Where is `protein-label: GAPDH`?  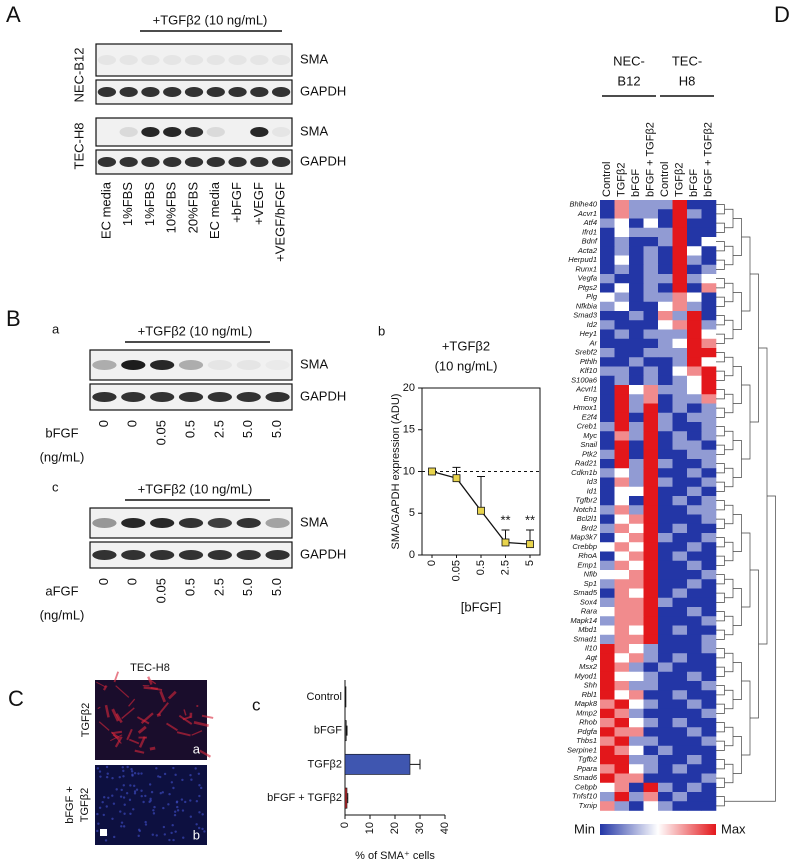 protein-label: GAPDH is located at coordinates (323, 90).